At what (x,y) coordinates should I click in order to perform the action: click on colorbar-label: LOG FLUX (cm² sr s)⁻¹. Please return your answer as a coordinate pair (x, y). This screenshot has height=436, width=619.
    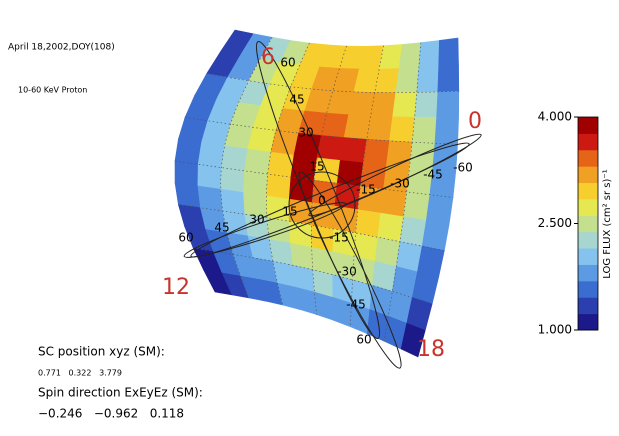
    Looking at the image, I should click on (607, 223).